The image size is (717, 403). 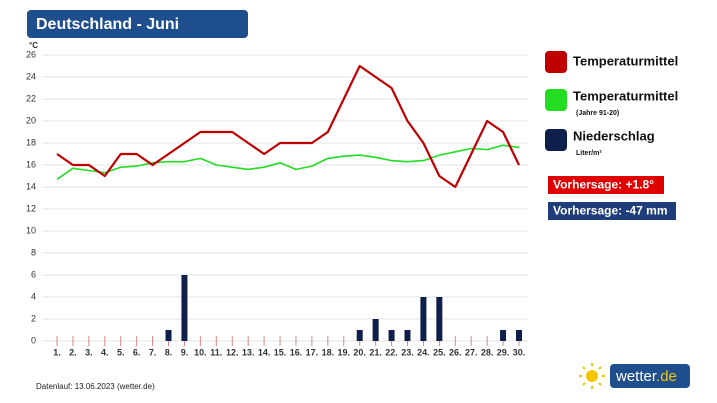 I want to click on y-tick-label: 16, so click(x=31, y=164).